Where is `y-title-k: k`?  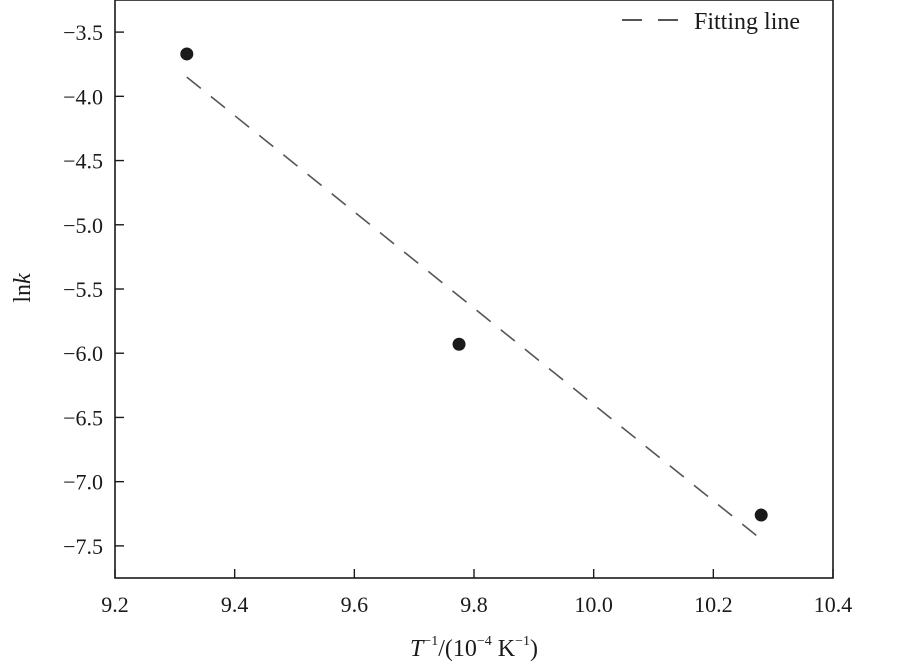
y-title-k: k is located at coordinates (23, 278).